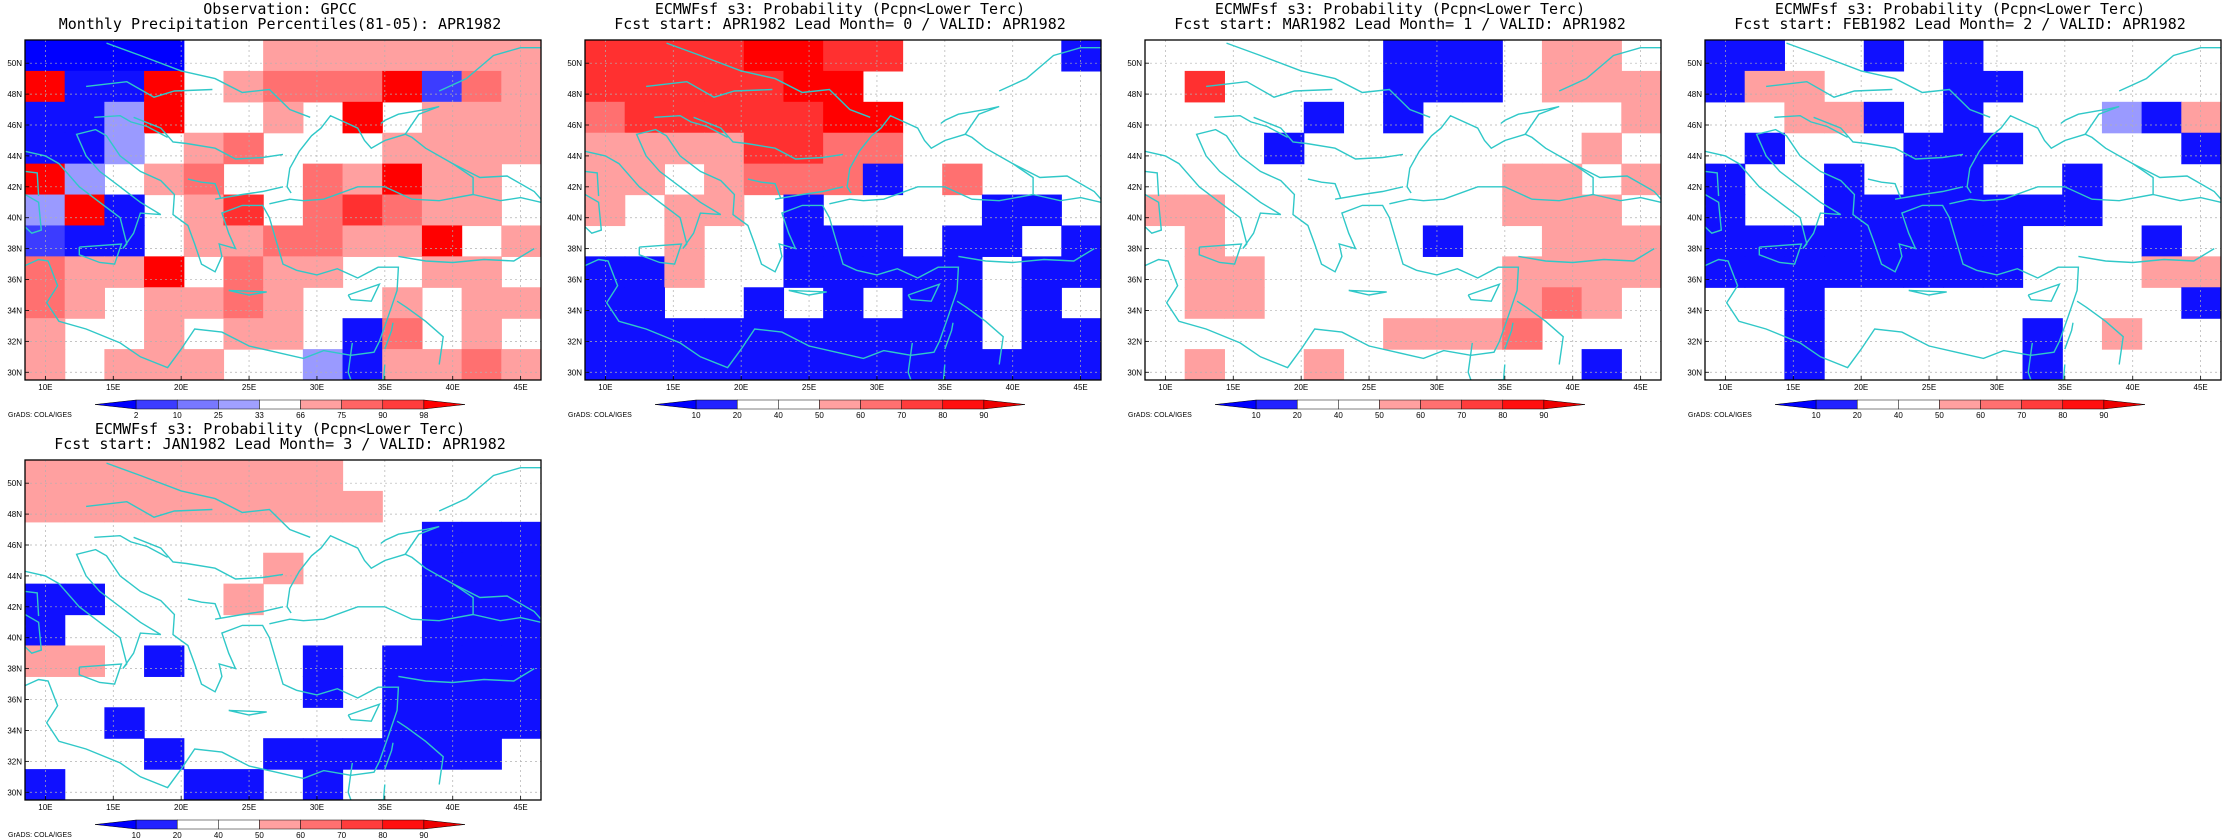 The height and width of the screenshot is (840, 2240). Describe the element at coordinates (983, 415) in the screenshot. I see `colorbar-label: 90` at that location.